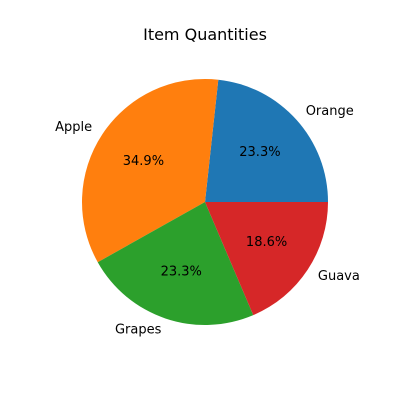 Image resolution: width=400 pixels, height=400 pixels. Describe the element at coordinates (266, 140) in the screenshot. I see `pie-slice-orange` at that location.